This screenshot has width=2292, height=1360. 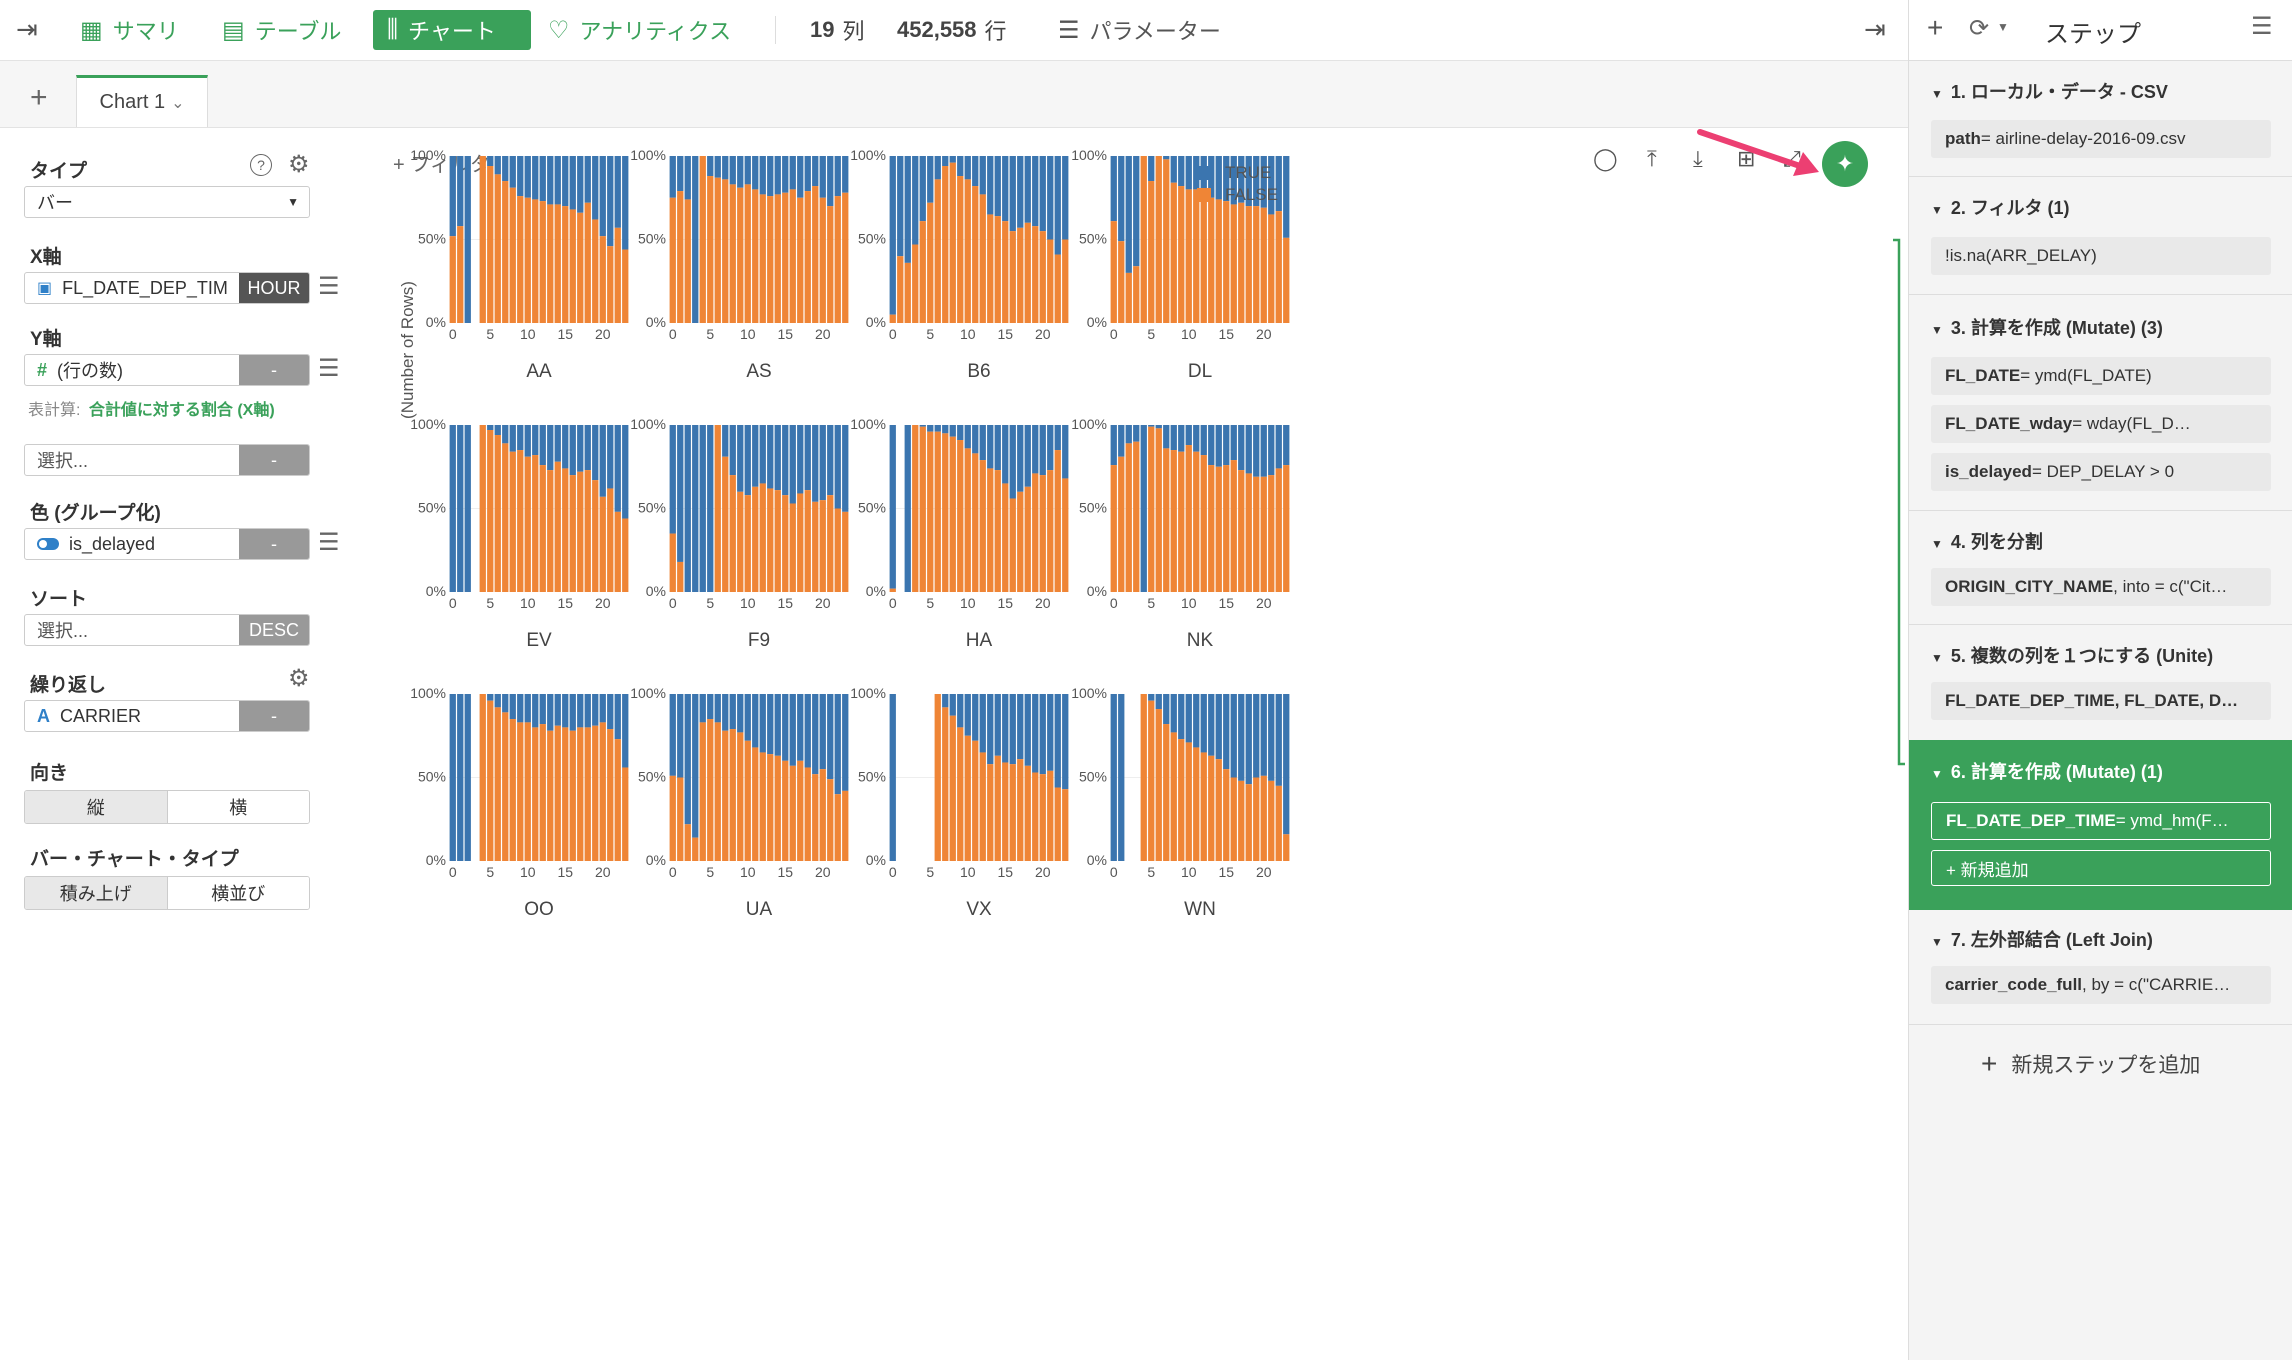 I want to click on step-2-detail: !is.na(ARR_DELAY), so click(x=2101, y=256).